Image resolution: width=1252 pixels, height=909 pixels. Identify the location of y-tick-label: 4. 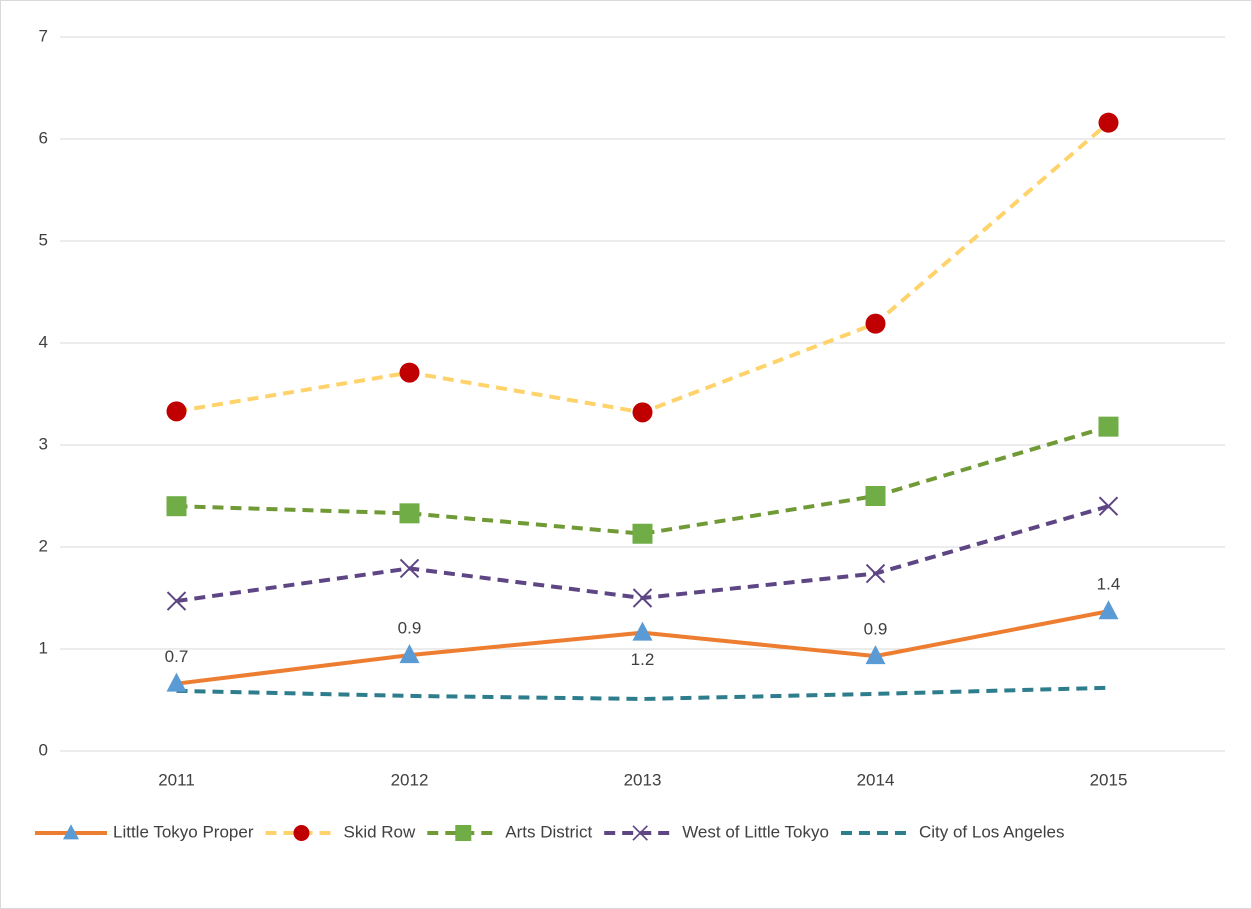
(43, 341).